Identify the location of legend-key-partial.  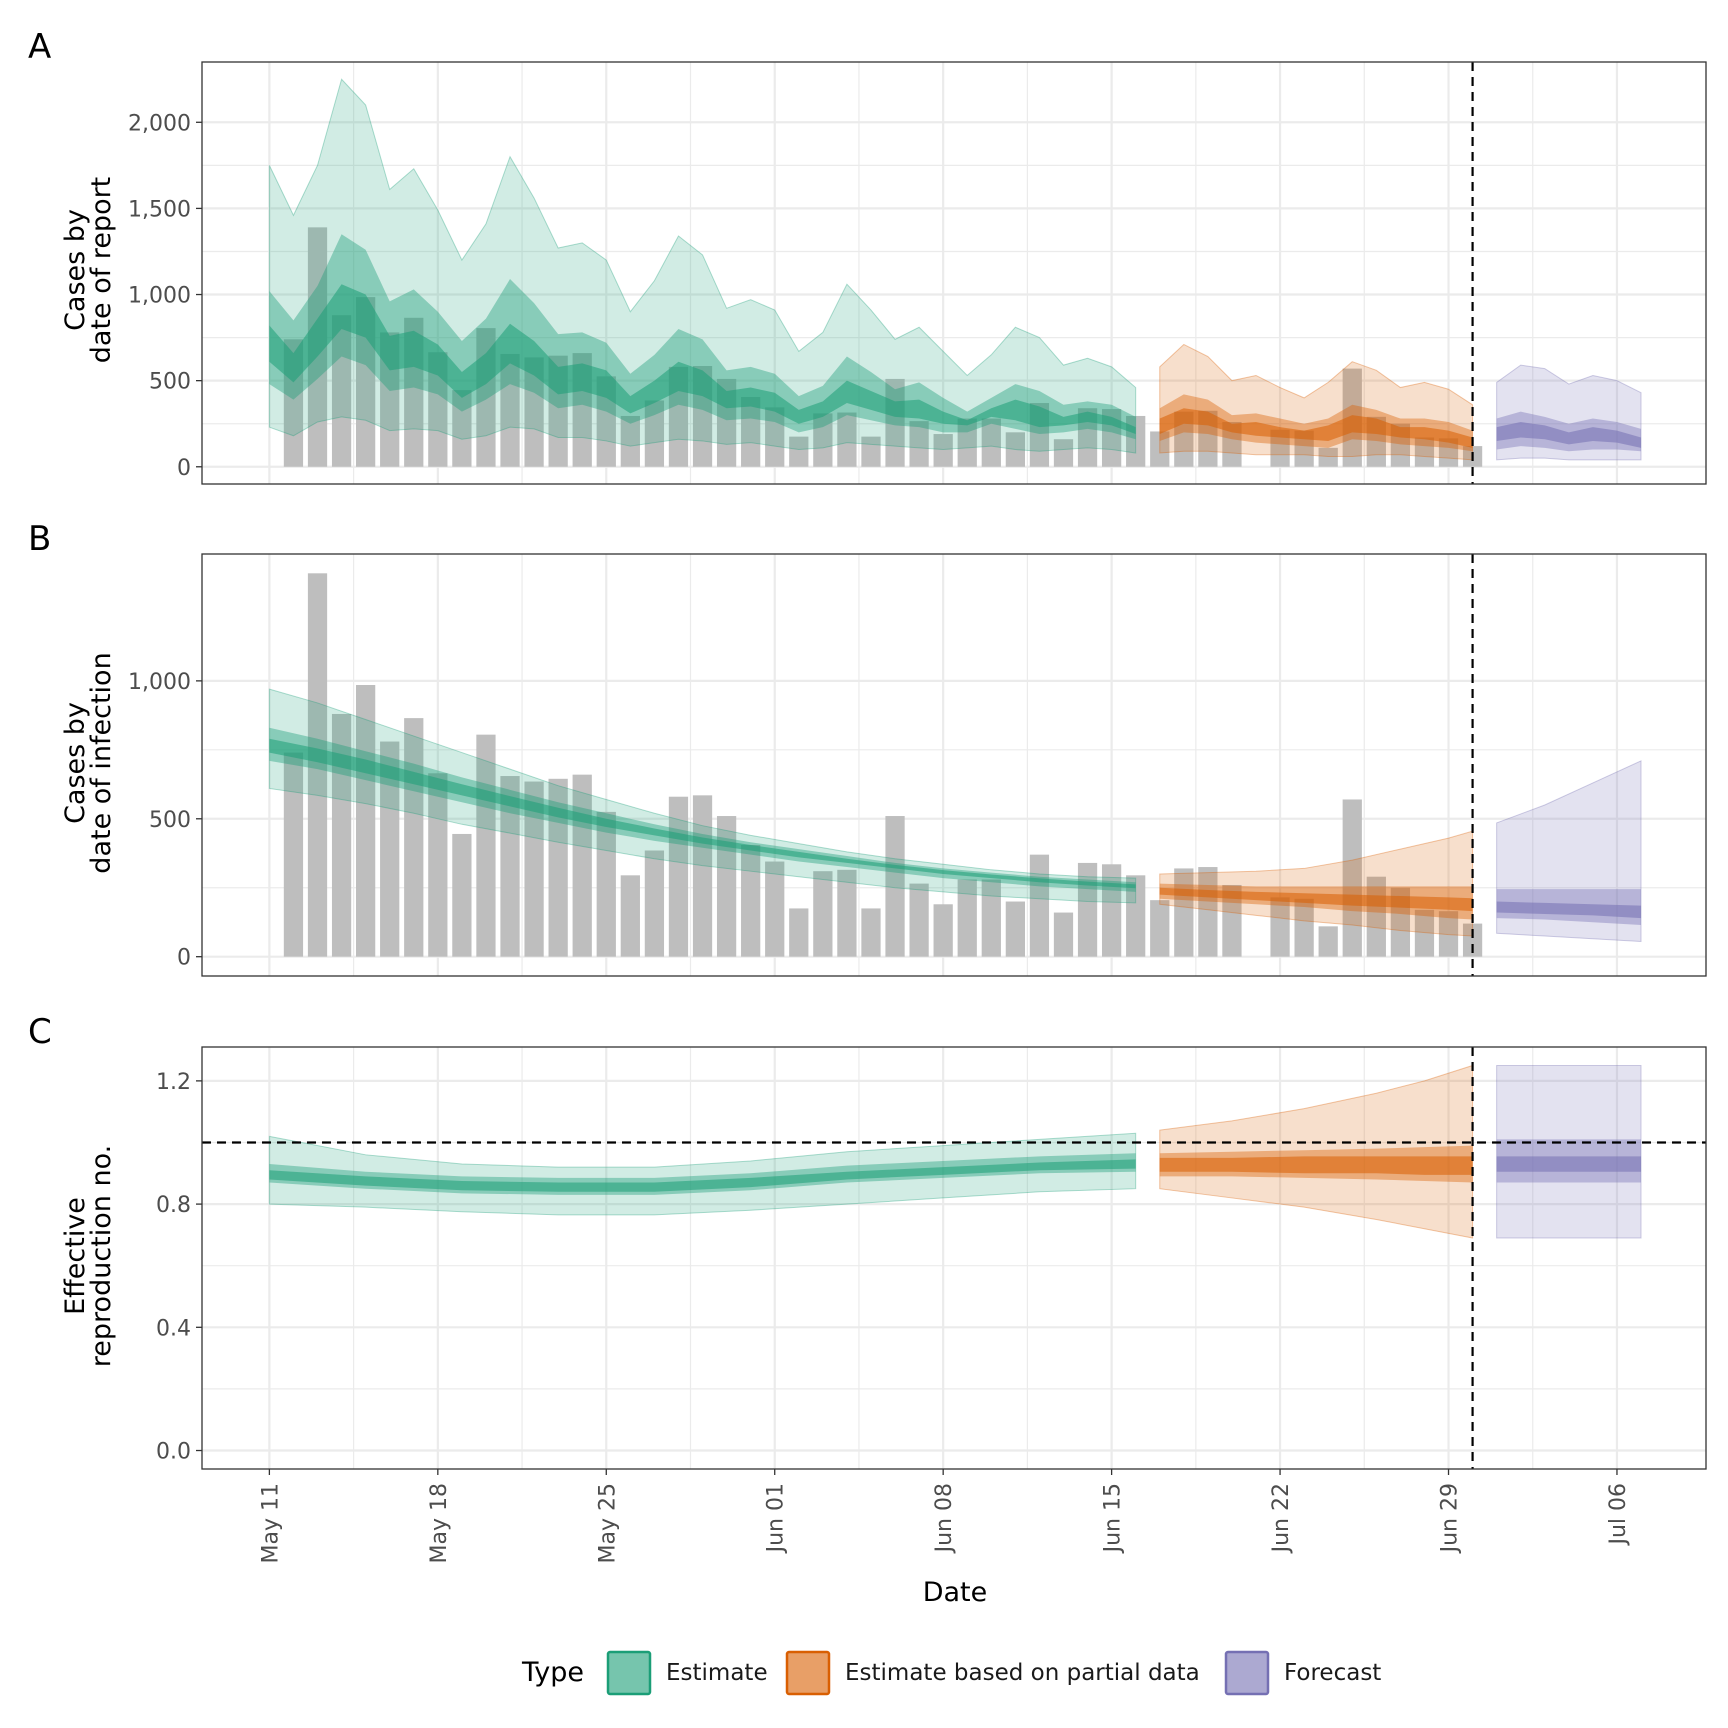
(808, 1673).